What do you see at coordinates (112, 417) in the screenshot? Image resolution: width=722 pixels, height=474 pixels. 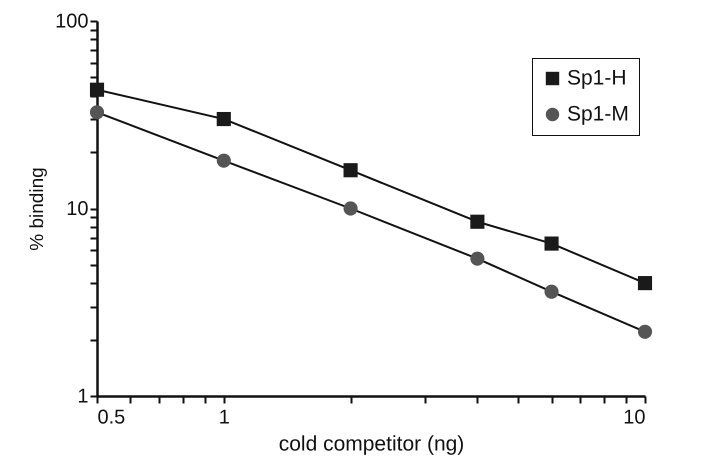 I see `x-tick-label: 0.5` at bounding box center [112, 417].